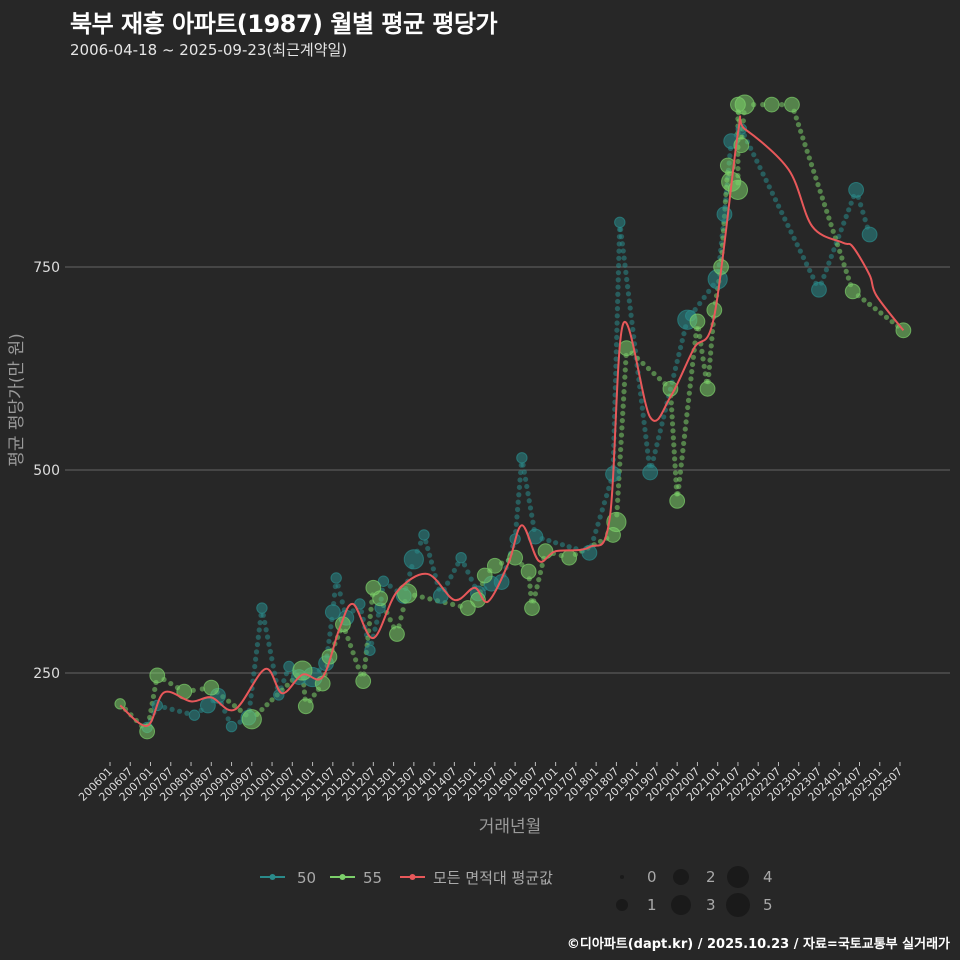 The height and width of the screenshot is (960, 960). I want to click on y-tick-label: 500, so click(46, 471).